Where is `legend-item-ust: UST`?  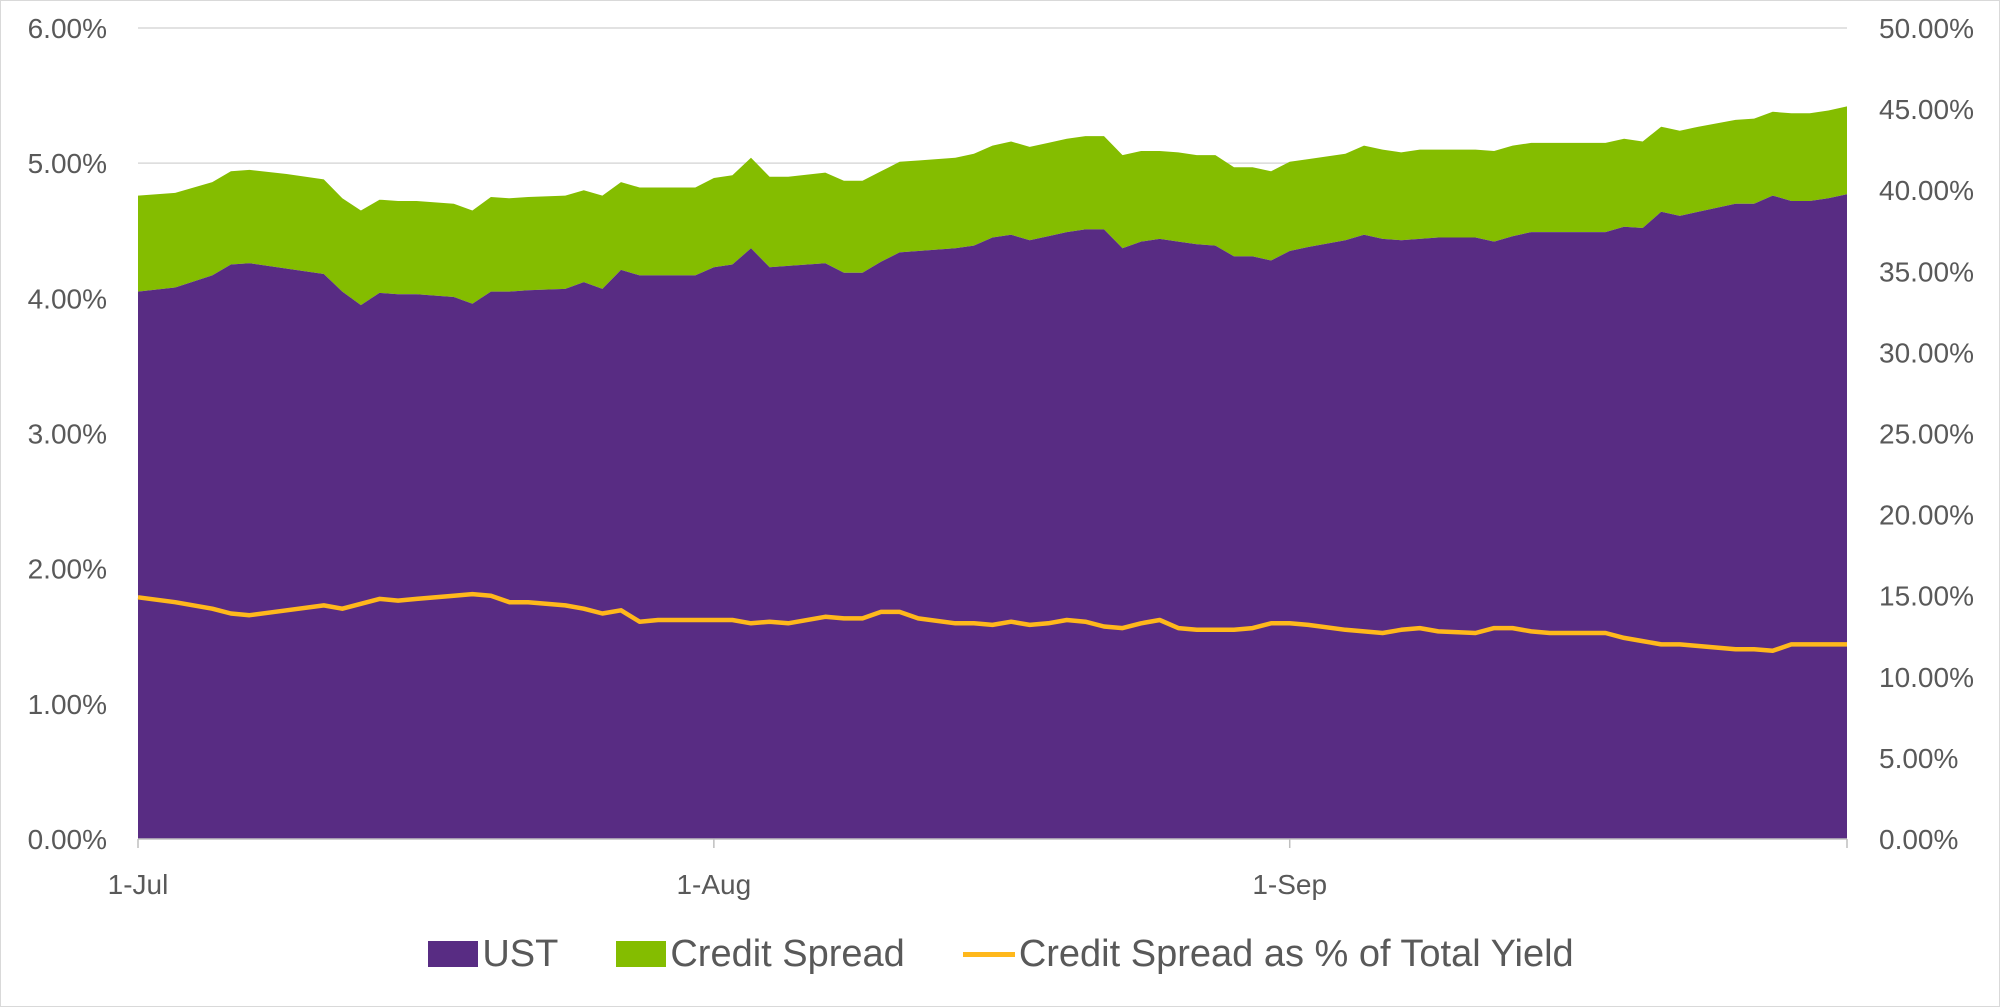
legend-item-ust: UST is located at coordinates (493, 954).